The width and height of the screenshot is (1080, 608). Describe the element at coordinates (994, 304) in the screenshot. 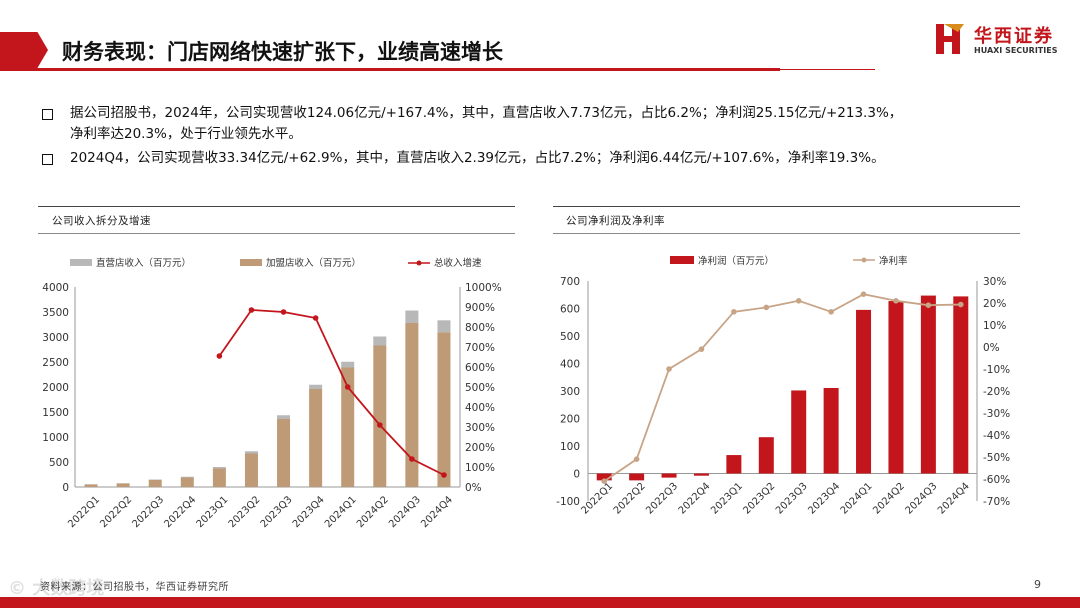

I see `y2-tick-label: 20%` at that location.